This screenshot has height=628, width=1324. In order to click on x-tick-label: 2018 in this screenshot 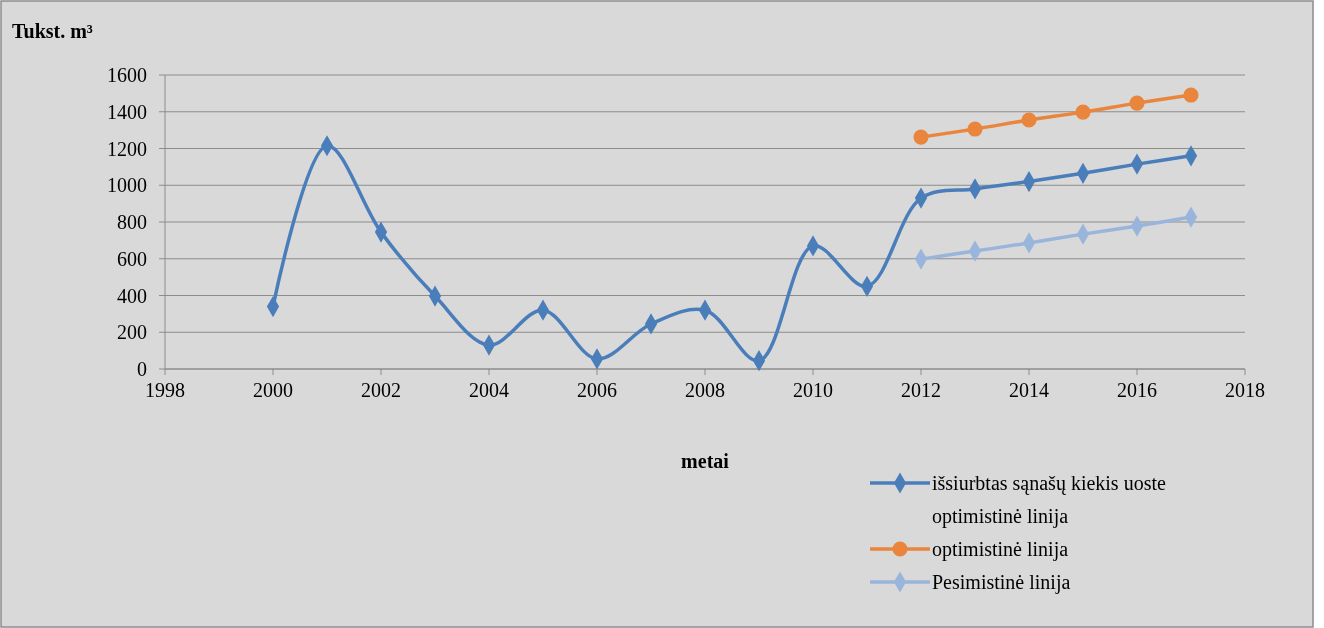, I will do `click(1245, 390)`.